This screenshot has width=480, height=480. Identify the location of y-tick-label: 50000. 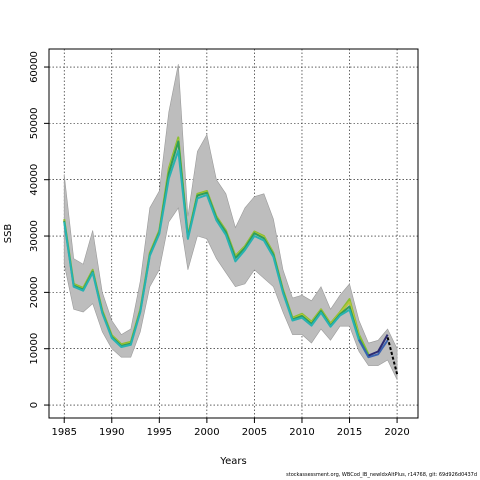
(34, 123).